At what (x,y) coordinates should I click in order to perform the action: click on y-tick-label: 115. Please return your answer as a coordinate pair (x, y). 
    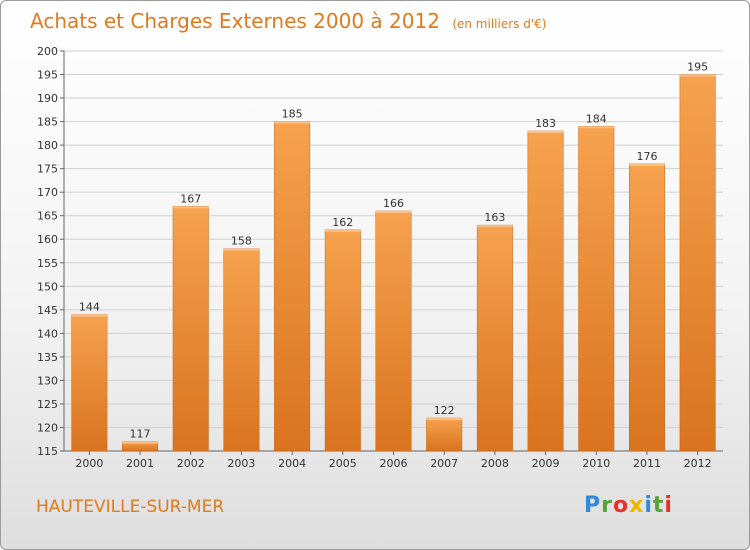
    Looking at the image, I should click on (47, 451).